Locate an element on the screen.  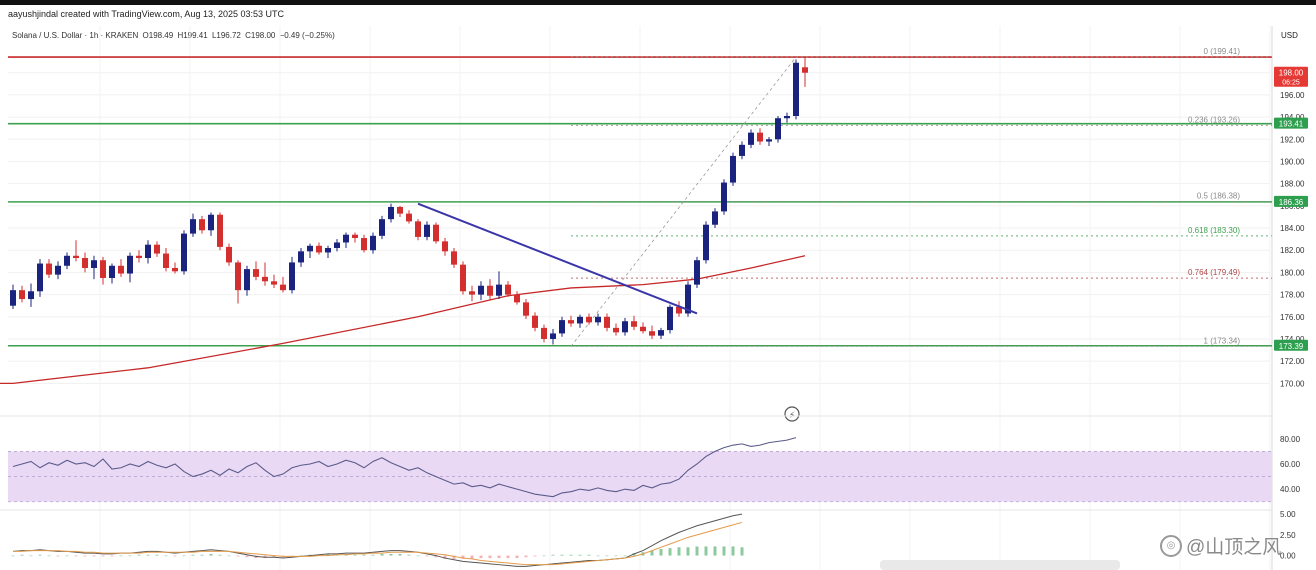
price-tick-label: 190.00 is located at coordinates (1292, 161).